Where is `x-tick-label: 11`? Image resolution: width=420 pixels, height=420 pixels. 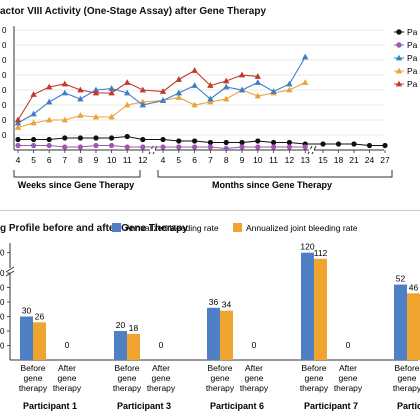
x-tick-label: 11 is located at coordinates (273, 160).